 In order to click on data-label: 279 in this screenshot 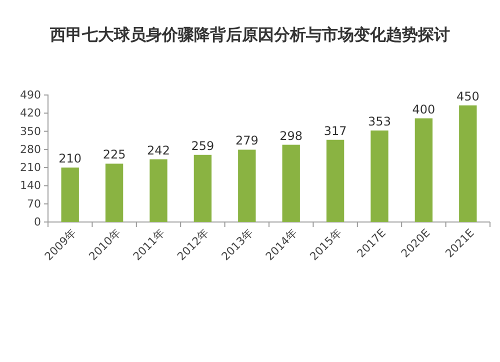, I will do `click(246, 141)`.